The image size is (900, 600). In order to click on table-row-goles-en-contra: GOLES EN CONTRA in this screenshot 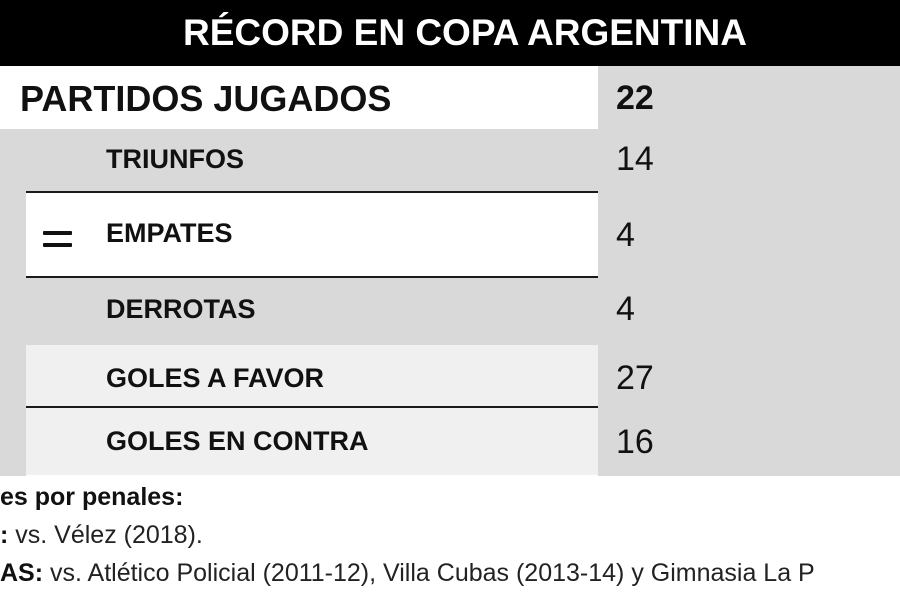, I will do `click(312, 441)`.